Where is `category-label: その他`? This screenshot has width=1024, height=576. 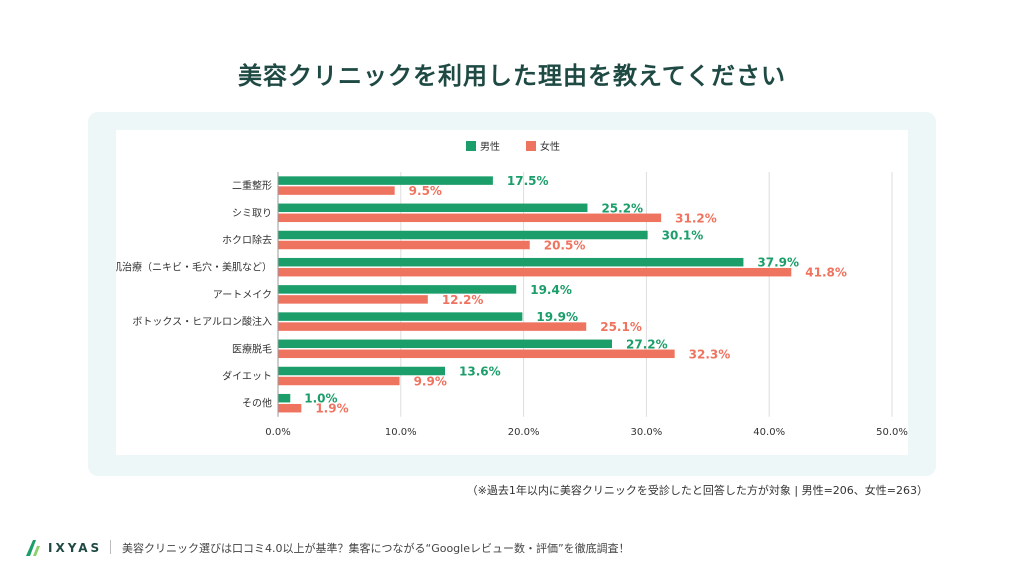 category-label: その他 is located at coordinates (257, 403).